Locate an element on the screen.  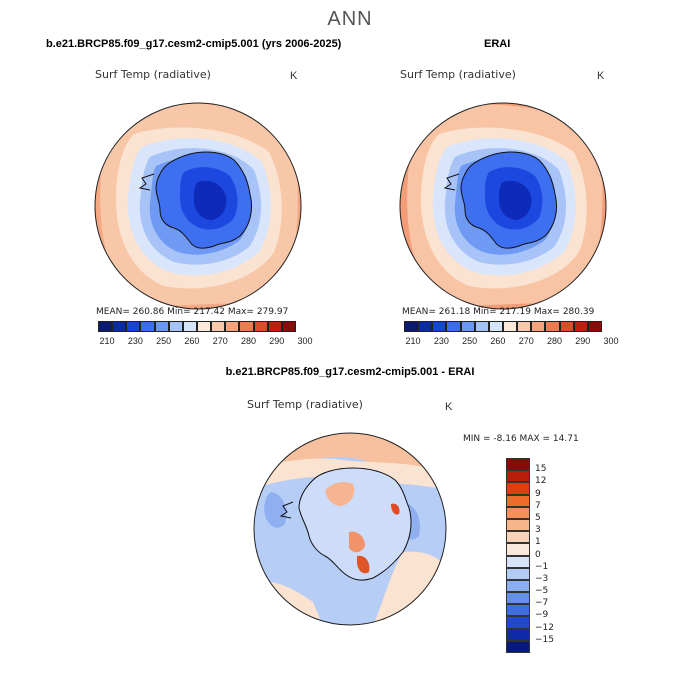
colorbar-tick-label: −7 is located at coordinates (542, 603).